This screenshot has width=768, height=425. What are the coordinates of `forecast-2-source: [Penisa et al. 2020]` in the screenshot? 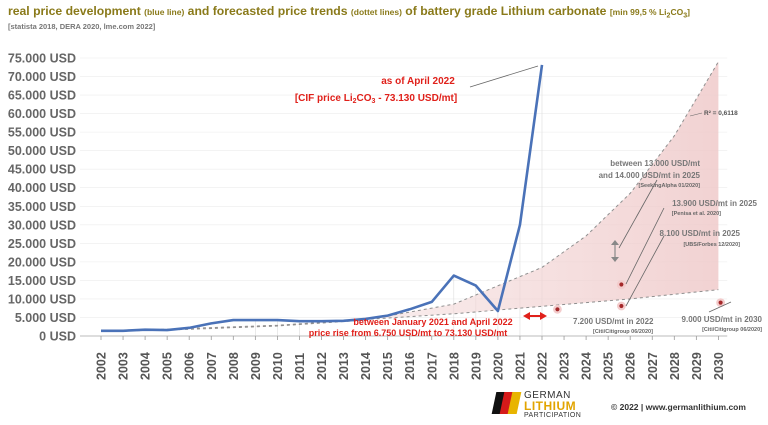 It's located at (696, 214).